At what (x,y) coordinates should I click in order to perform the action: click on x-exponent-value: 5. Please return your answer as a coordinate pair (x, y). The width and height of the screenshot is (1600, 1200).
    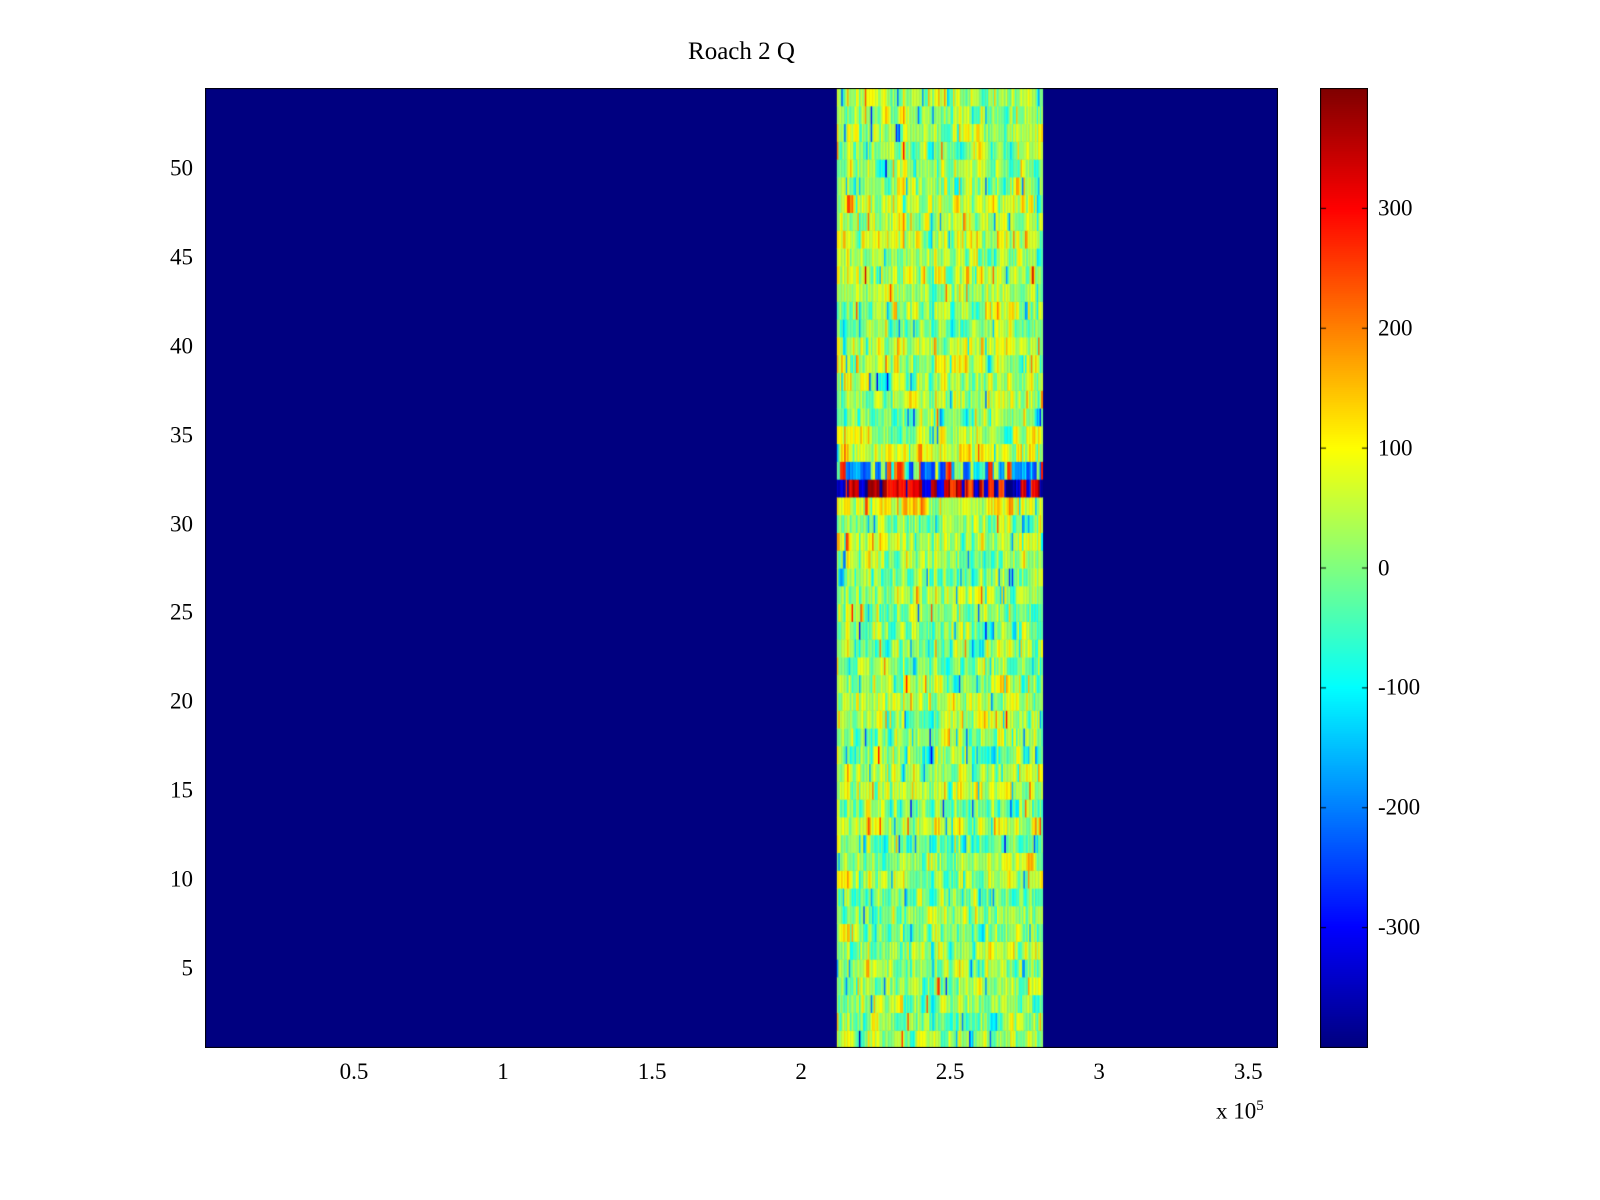
    Looking at the image, I should click on (1260, 1106).